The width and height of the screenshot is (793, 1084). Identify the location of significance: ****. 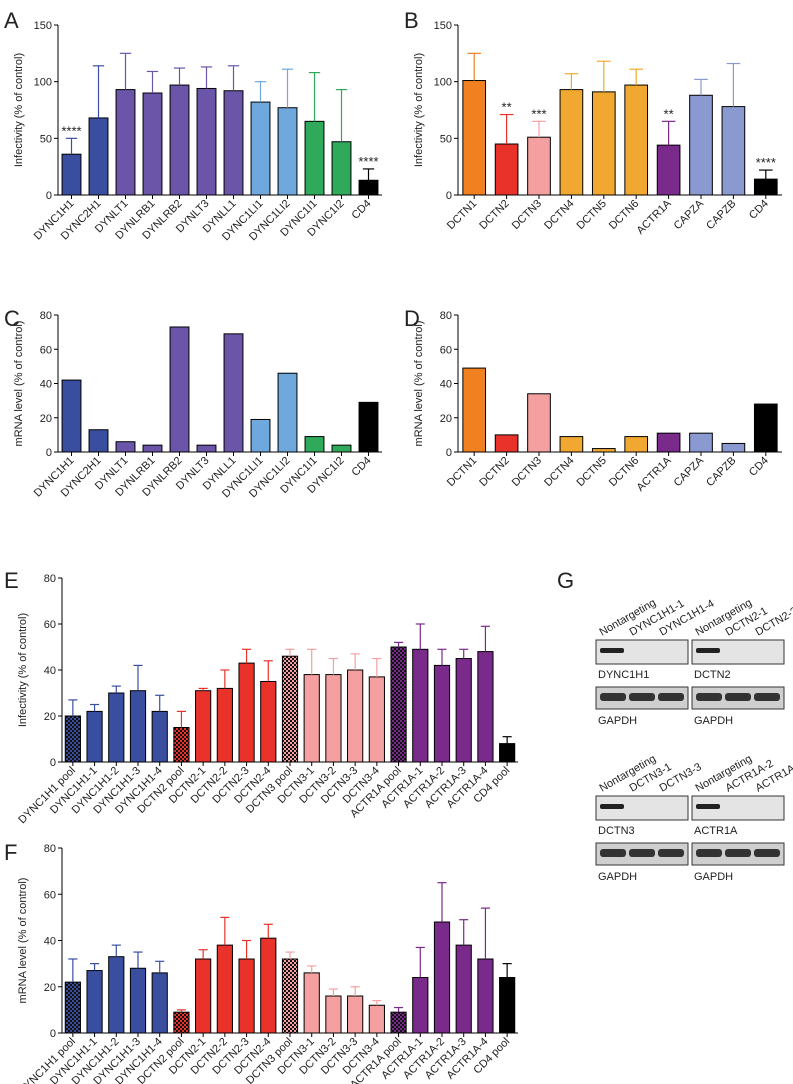
(766, 162).